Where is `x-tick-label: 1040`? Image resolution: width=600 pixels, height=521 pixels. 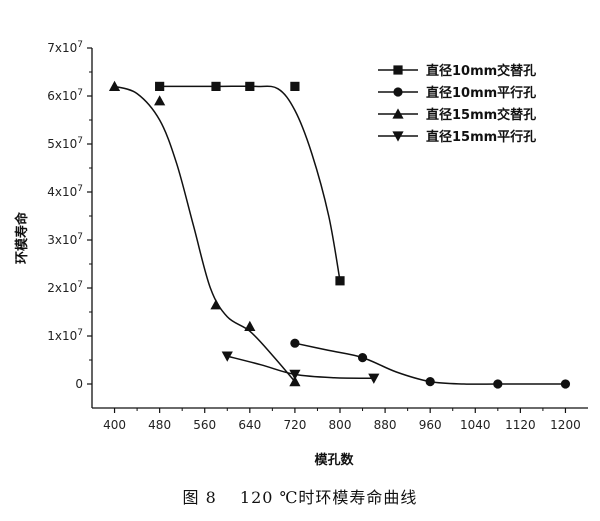
x-tick-label: 1040 is located at coordinates (475, 425).